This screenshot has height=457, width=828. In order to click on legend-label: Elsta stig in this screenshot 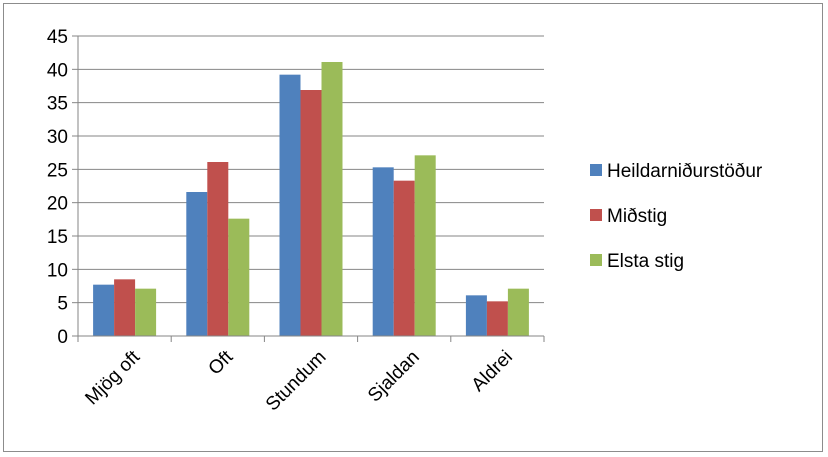, I will do `click(645, 261)`.